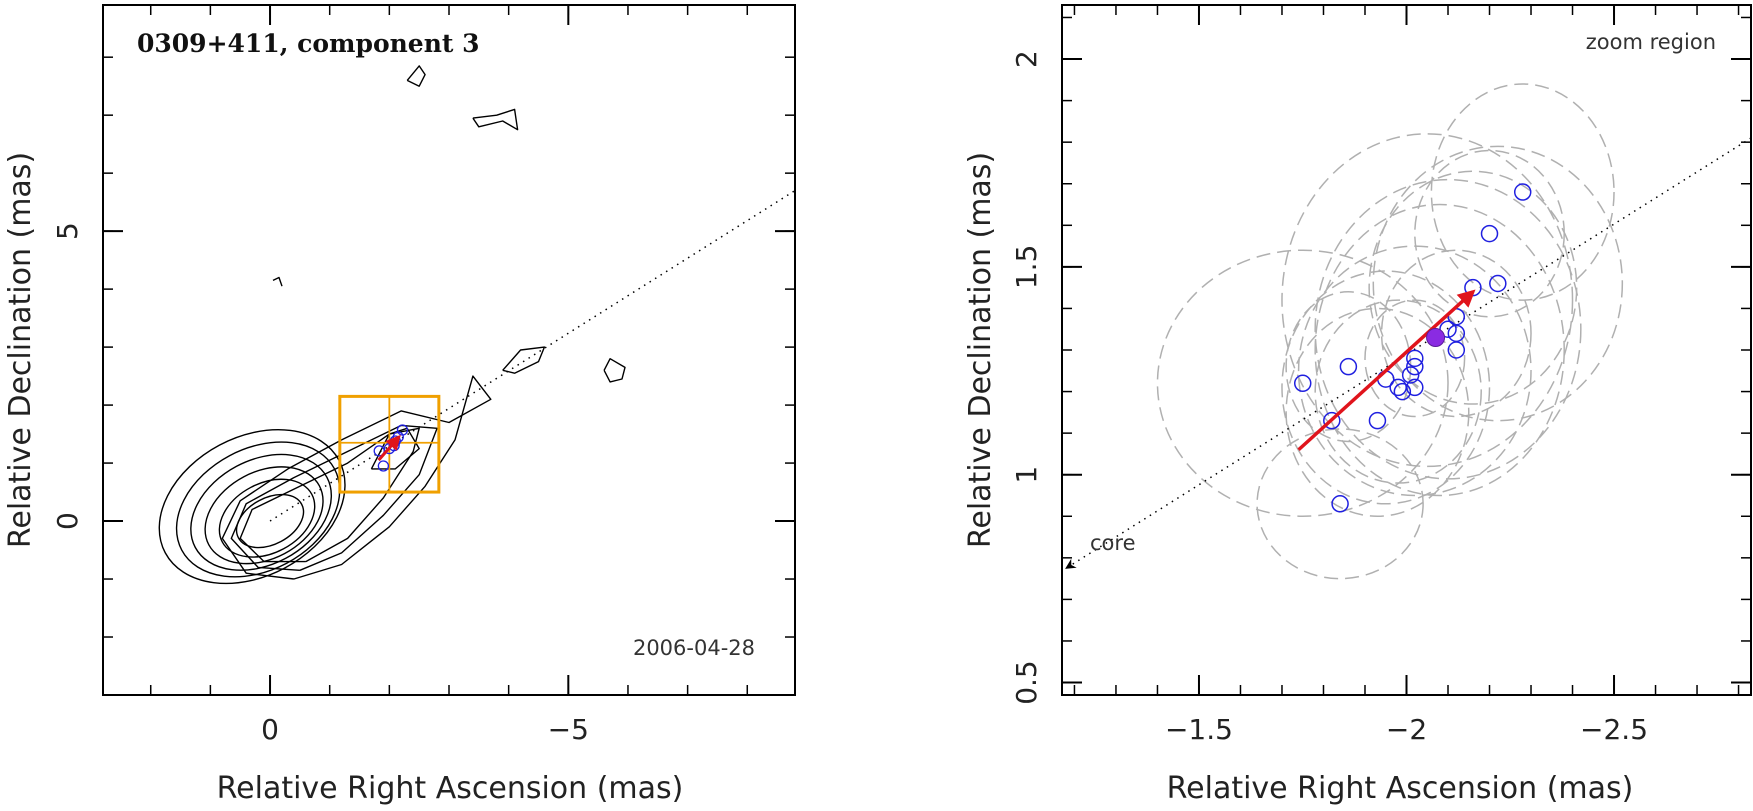 This screenshot has width=1753, height=811. I want to click on left-x-axis-label: Relative Right Ascension (mas), so click(450, 788).